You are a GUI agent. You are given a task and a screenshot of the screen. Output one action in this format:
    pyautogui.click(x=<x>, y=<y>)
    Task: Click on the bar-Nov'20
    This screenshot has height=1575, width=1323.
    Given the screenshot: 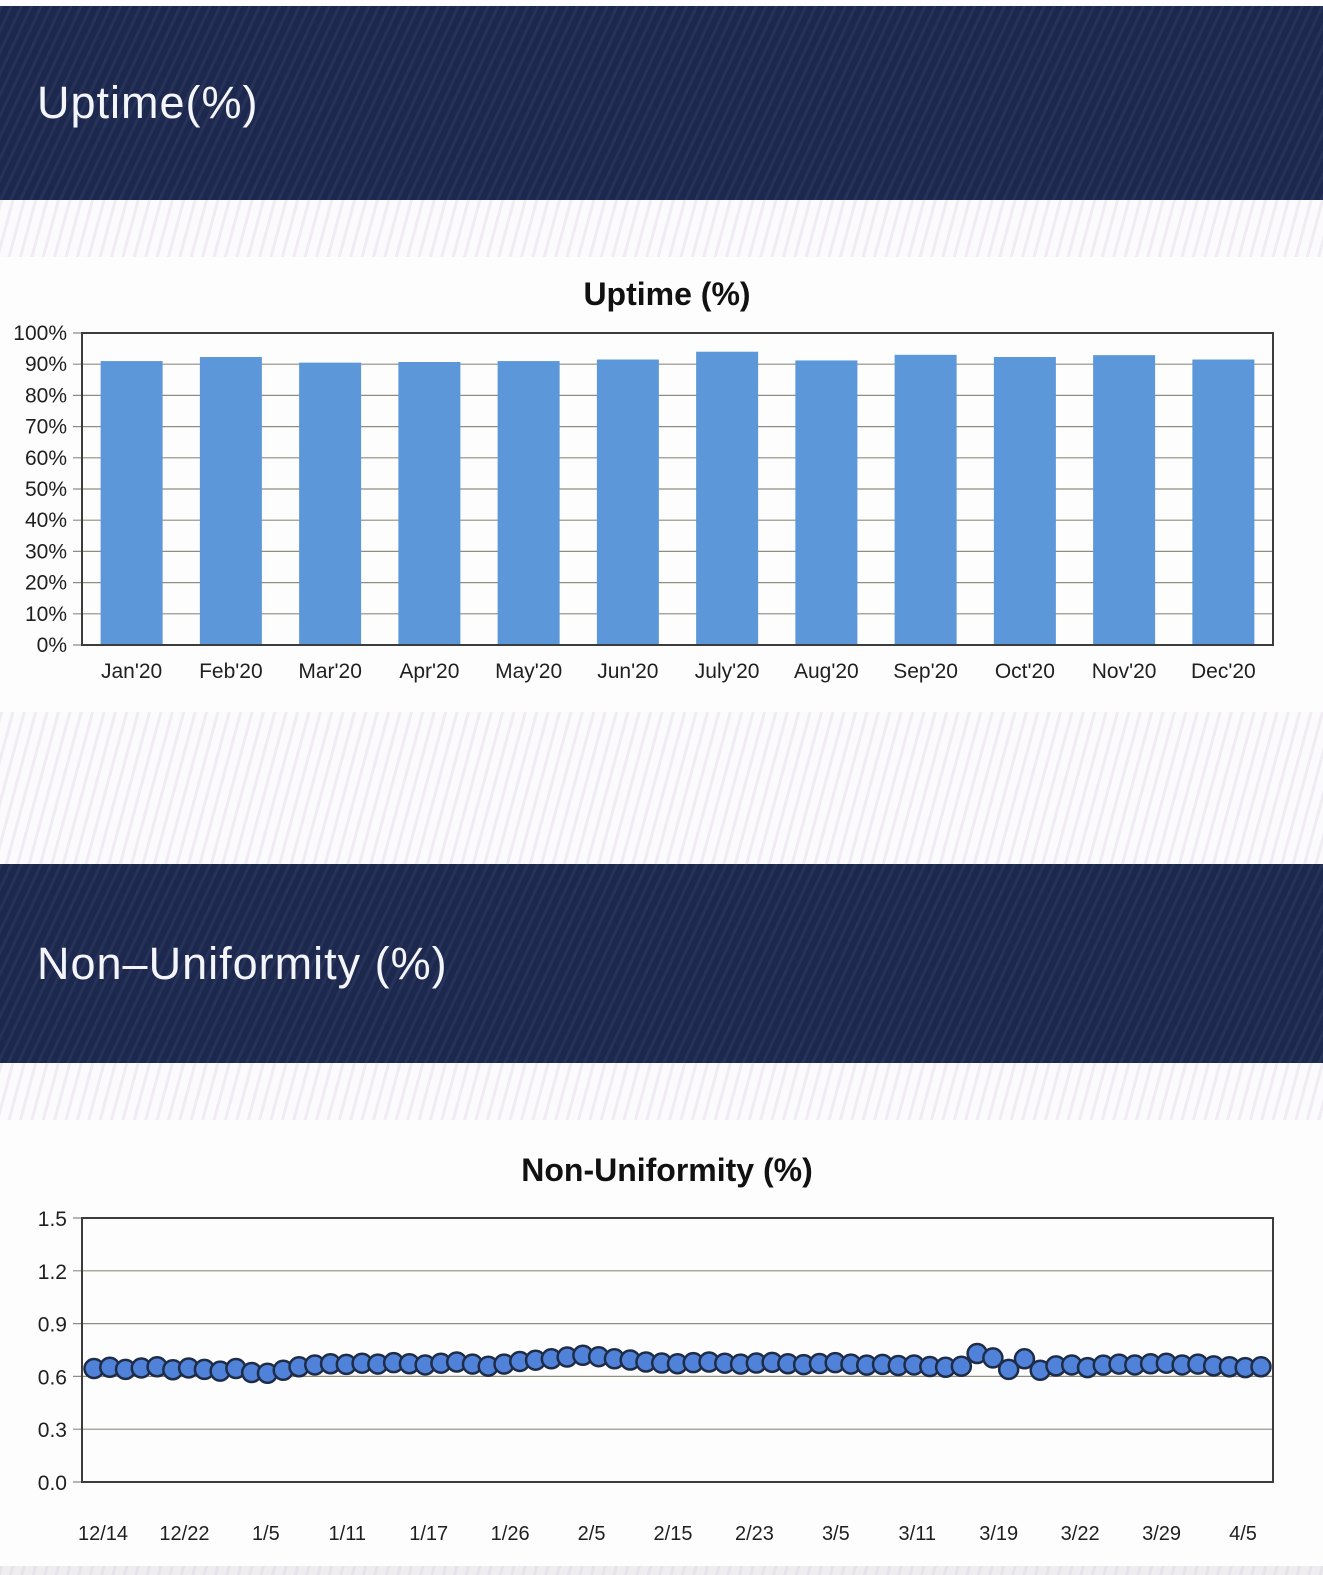 What is the action you would take?
    pyautogui.click(x=1124, y=500)
    